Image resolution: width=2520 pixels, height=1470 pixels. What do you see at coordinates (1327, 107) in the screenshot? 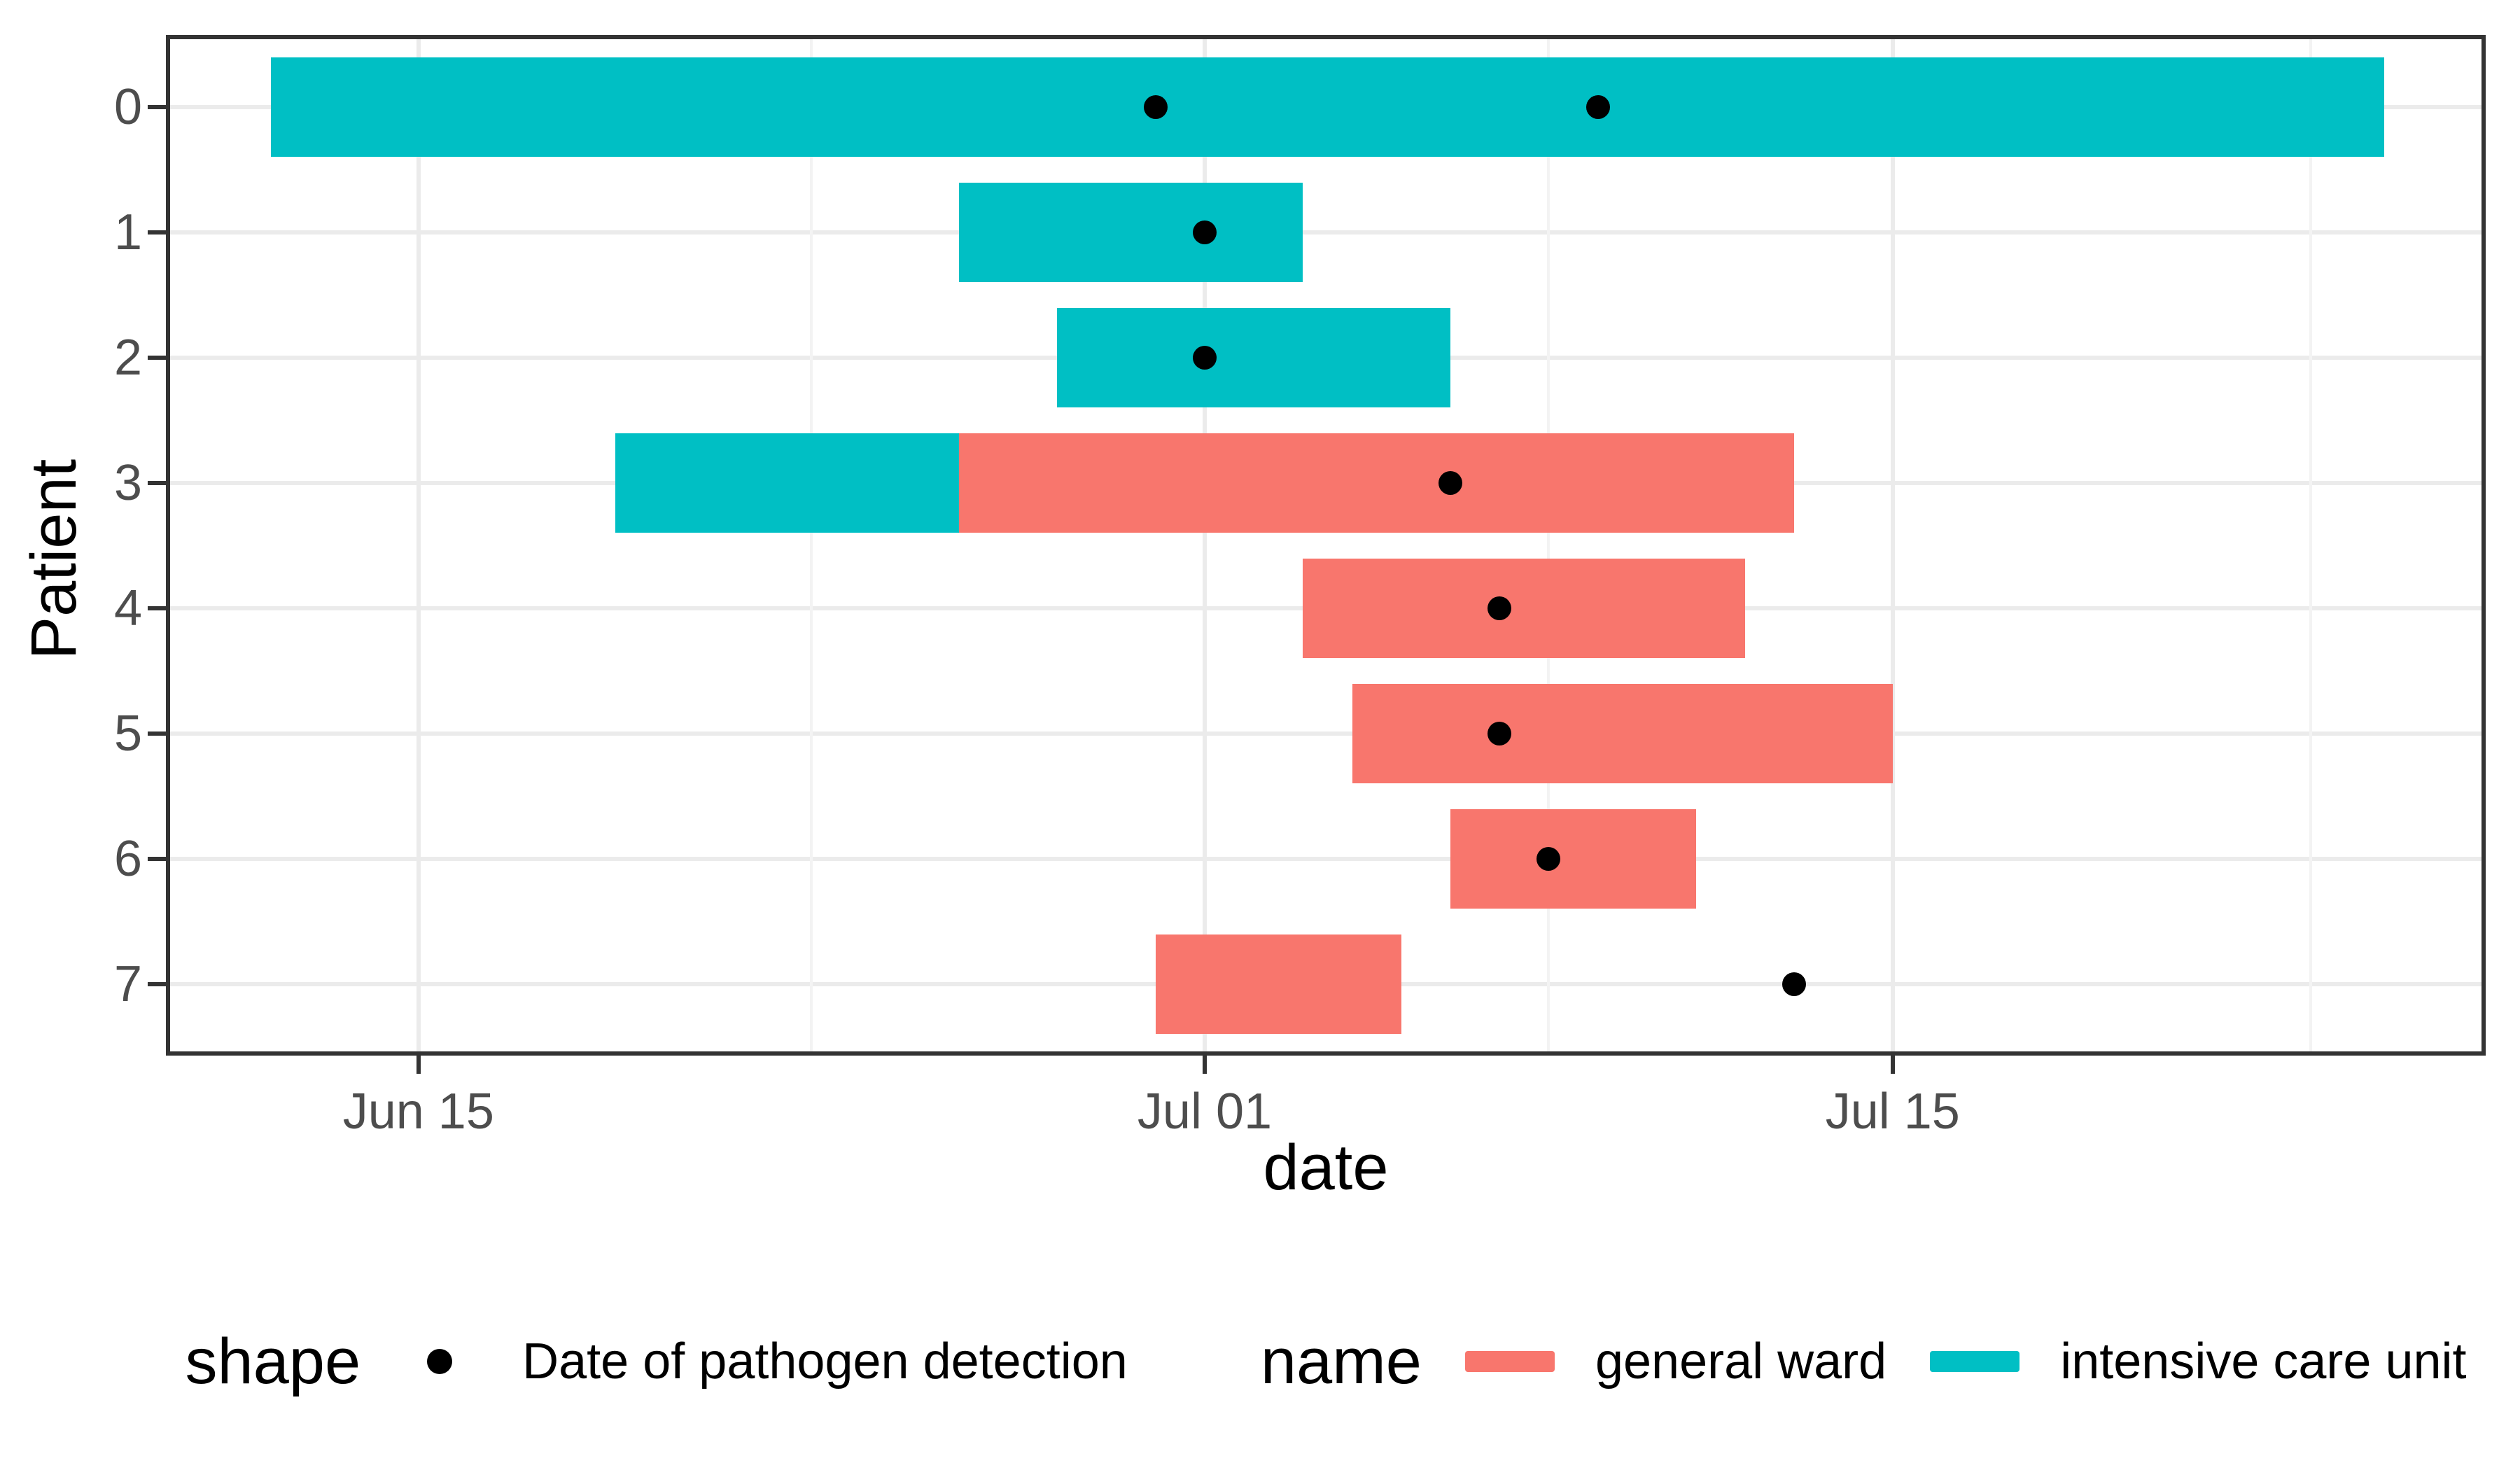
I see `stay-bar-patient-0-intensive-care-unit` at bounding box center [1327, 107].